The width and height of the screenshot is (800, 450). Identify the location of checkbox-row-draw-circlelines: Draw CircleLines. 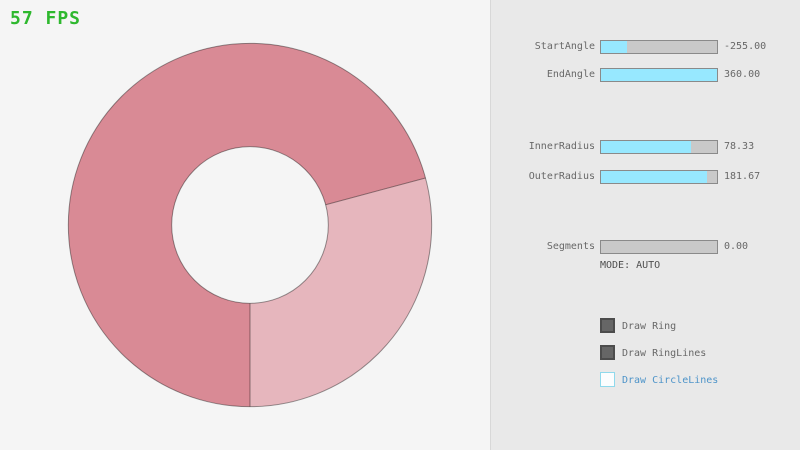
(690, 380).